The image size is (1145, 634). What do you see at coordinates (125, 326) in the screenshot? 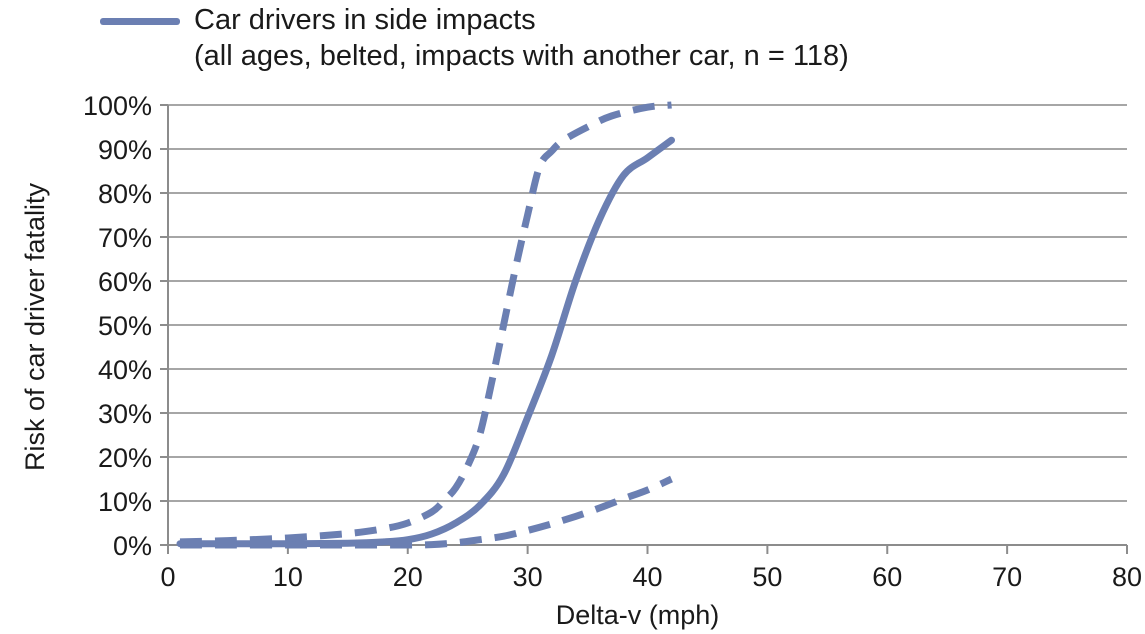
I see `y-tick-label: 50%` at bounding box center [125, 326].